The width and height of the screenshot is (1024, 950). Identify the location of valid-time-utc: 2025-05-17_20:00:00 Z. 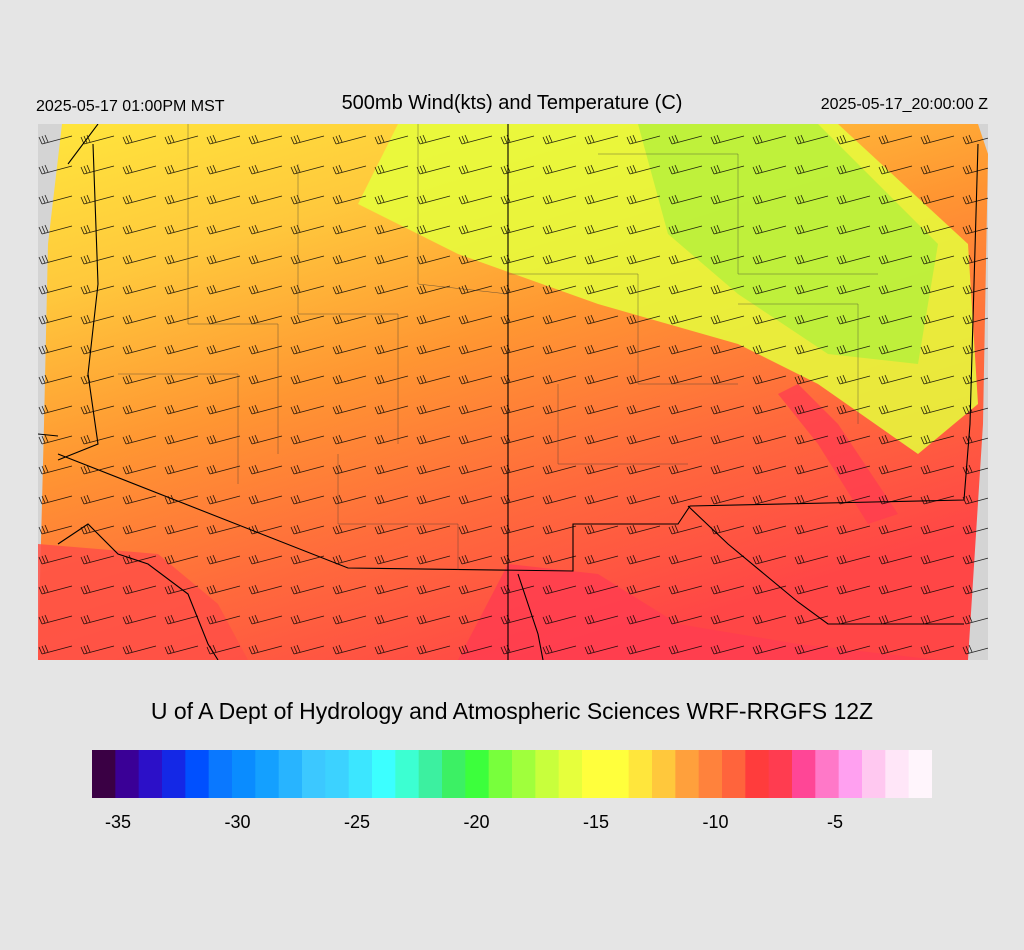
(904, 104).